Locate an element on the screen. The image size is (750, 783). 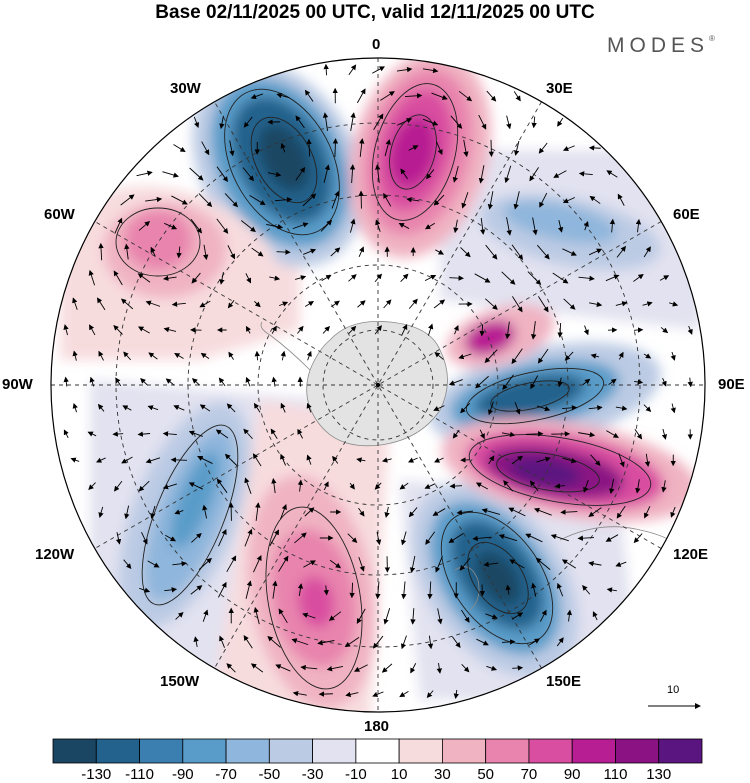
colorbar-tick-label: 30 is located at coordinates (442, 774).